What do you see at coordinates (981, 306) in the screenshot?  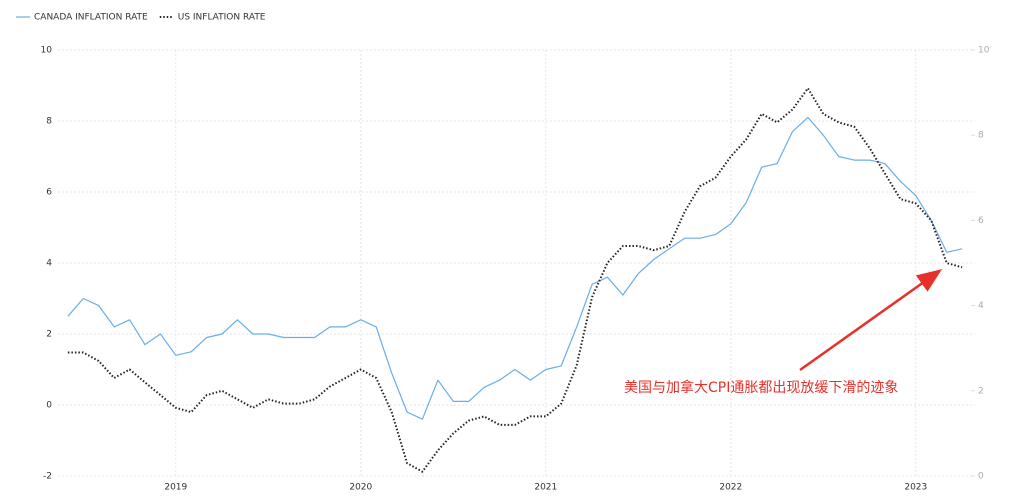 I see `y2-tick-label: 4` at bounding box center [981, 306].